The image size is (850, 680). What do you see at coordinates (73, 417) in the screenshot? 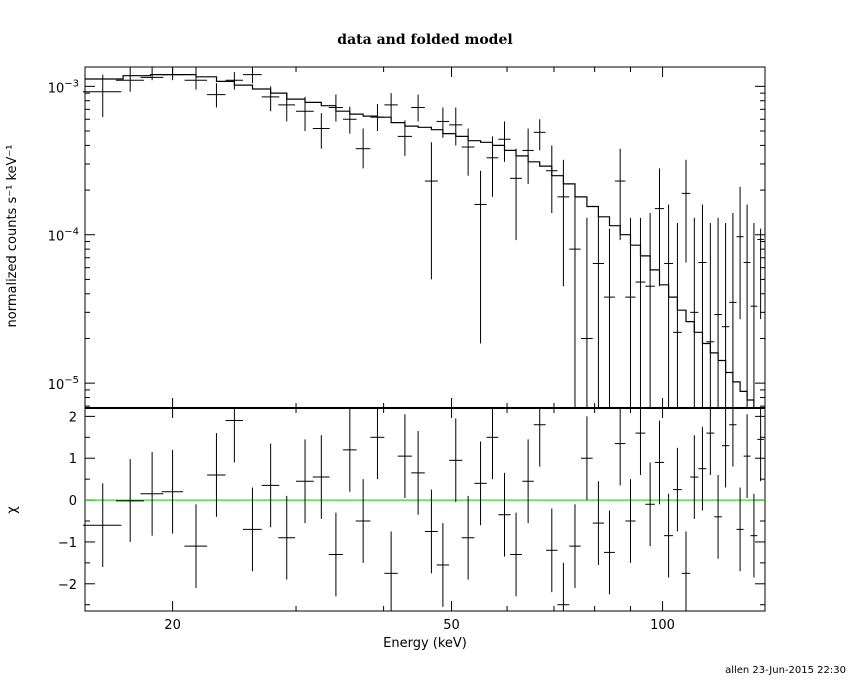
I see `y-tick-label: 2` at bounding box center [73, 417].